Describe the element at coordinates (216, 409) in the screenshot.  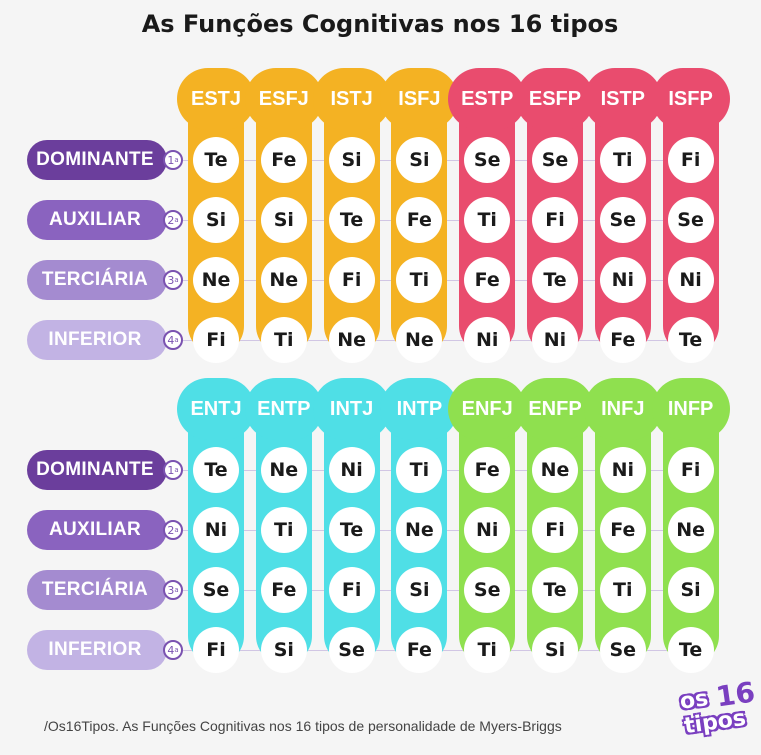
I see `type-header: ENTJ` at that location.